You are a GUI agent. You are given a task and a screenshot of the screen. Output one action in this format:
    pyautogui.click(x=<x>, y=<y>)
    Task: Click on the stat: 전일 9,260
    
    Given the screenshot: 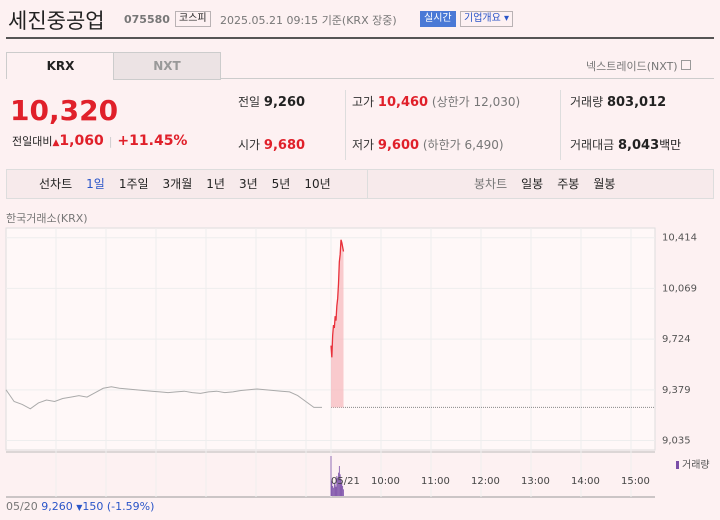 What is the action you would take?
    pyautogui.click(x=271, y=101)
    